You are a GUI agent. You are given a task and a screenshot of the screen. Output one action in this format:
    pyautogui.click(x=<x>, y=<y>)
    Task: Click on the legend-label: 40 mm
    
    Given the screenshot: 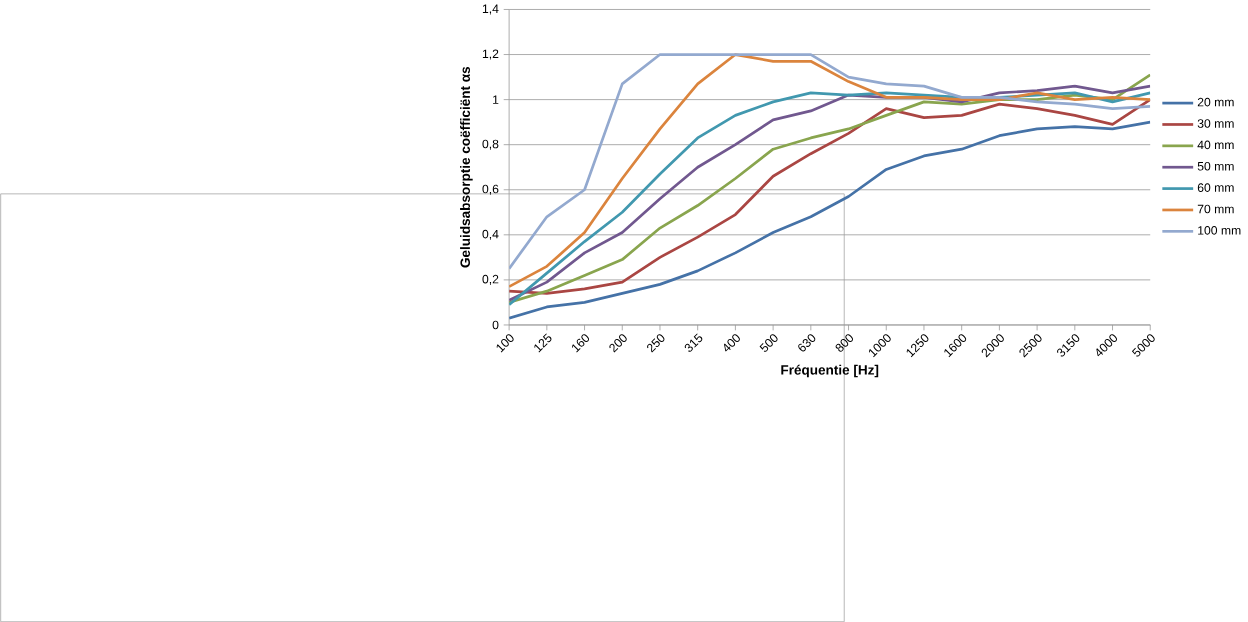 What is the action you would take?
    pyautogui.click(x=1215, y=145)
    